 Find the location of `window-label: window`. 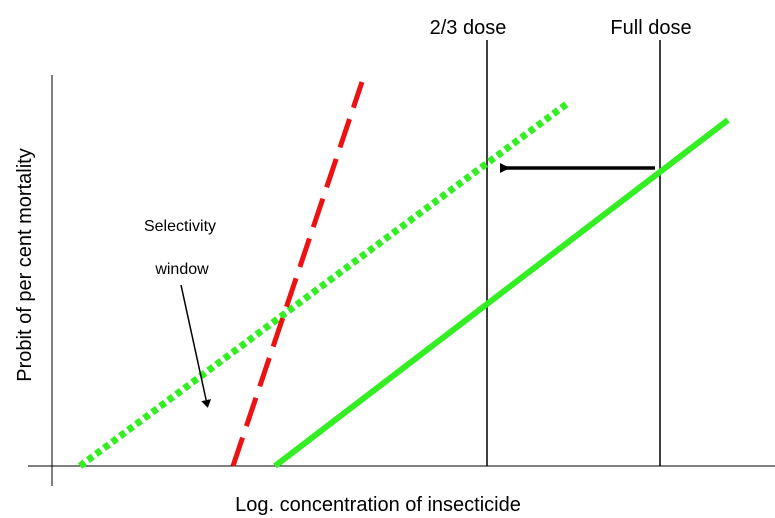

window-label: window is located at coordinates (181, 269).